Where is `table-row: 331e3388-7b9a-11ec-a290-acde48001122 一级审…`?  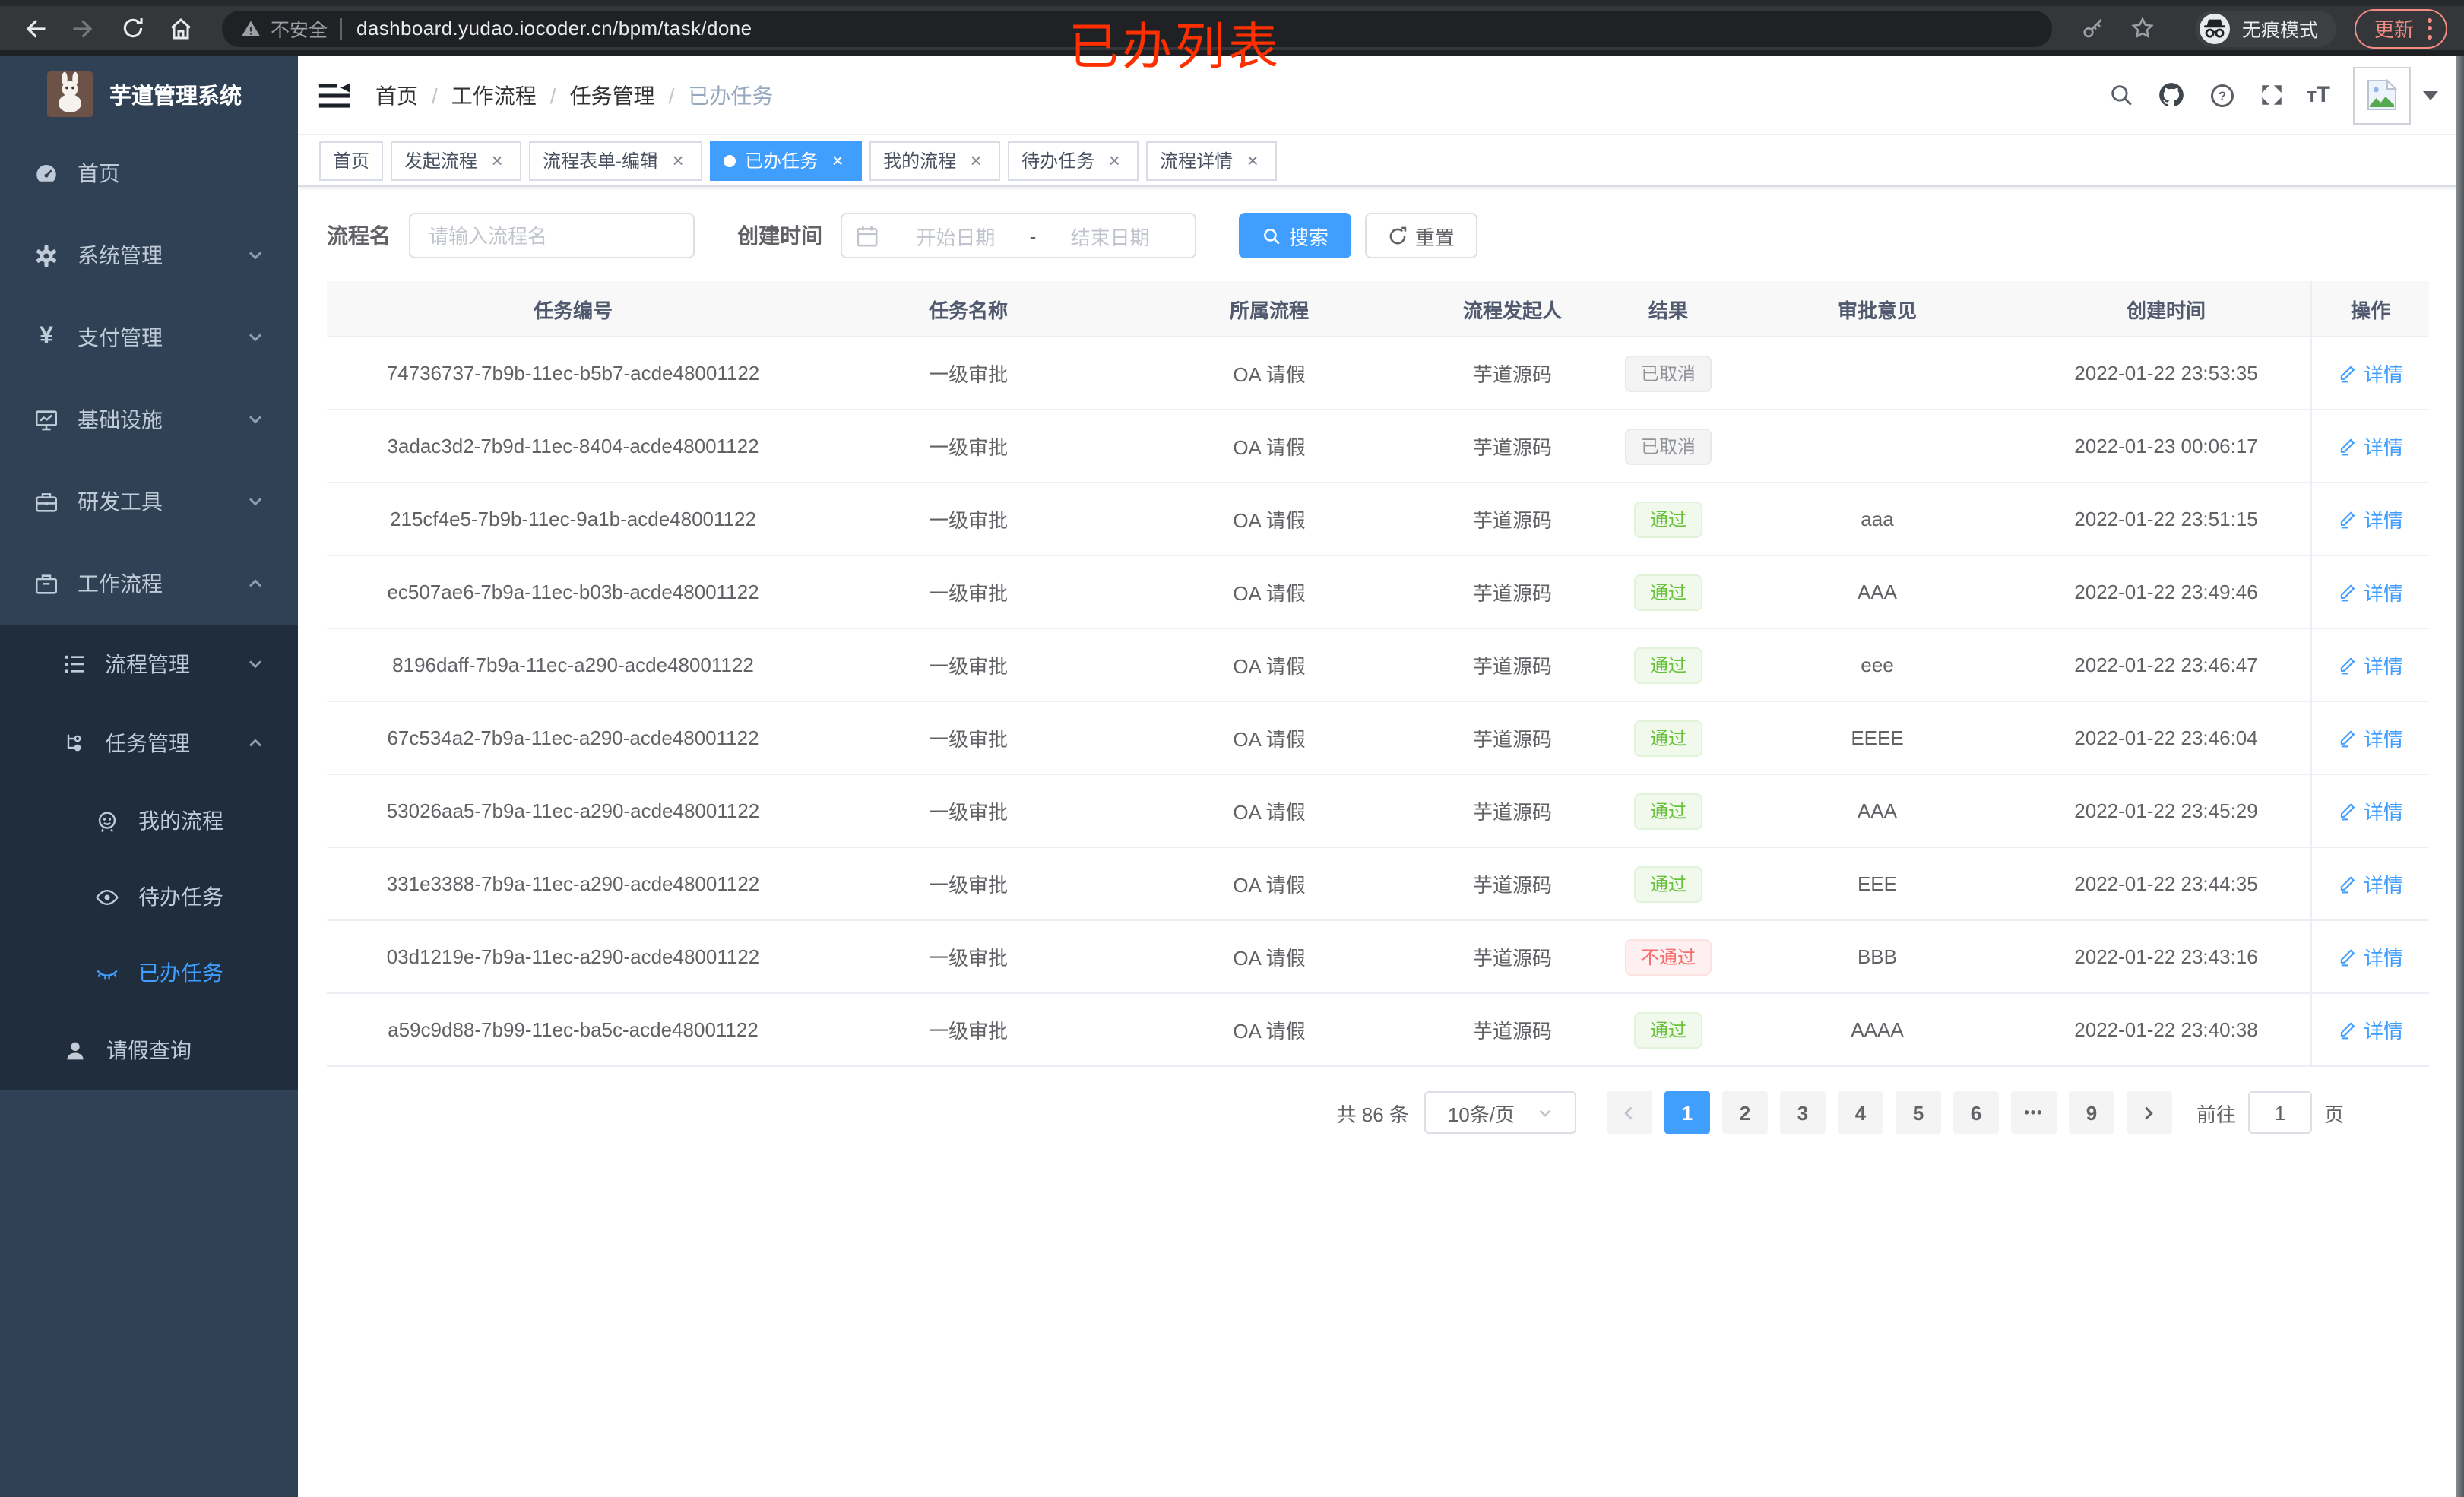
table-row: 331e3388-7b9a-11ec-a290-acde48001122 一级审… is located at coordinates (1378, 884).